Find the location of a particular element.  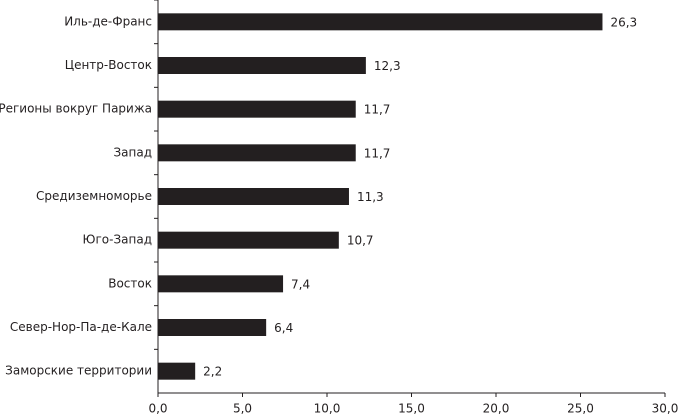

value-label: 11,3 is located at coordinates (370, 197).